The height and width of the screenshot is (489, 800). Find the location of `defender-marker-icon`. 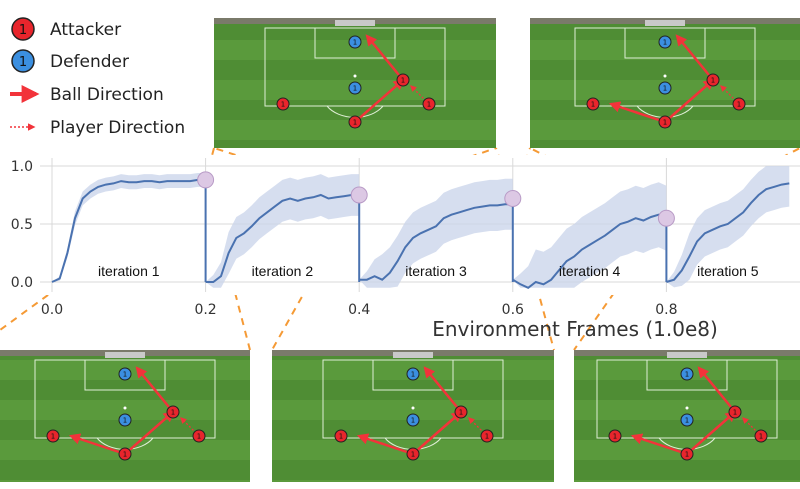

defender-marker-icon is located at coordinates (23, 61).